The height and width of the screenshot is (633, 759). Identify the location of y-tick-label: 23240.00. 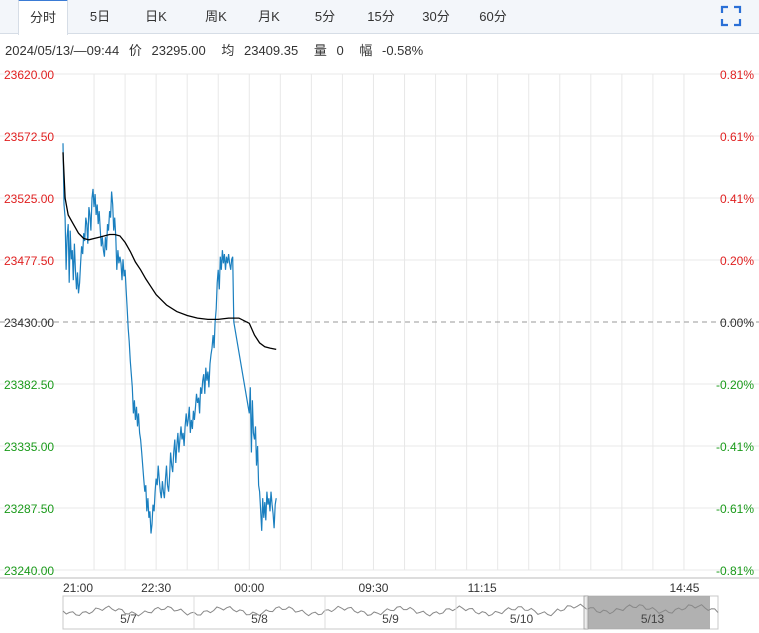
(29, 571).